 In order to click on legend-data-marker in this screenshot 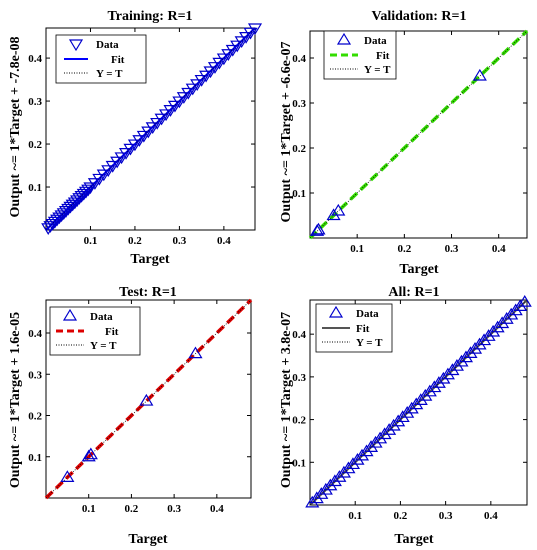, I will do `click(336, 311)`.